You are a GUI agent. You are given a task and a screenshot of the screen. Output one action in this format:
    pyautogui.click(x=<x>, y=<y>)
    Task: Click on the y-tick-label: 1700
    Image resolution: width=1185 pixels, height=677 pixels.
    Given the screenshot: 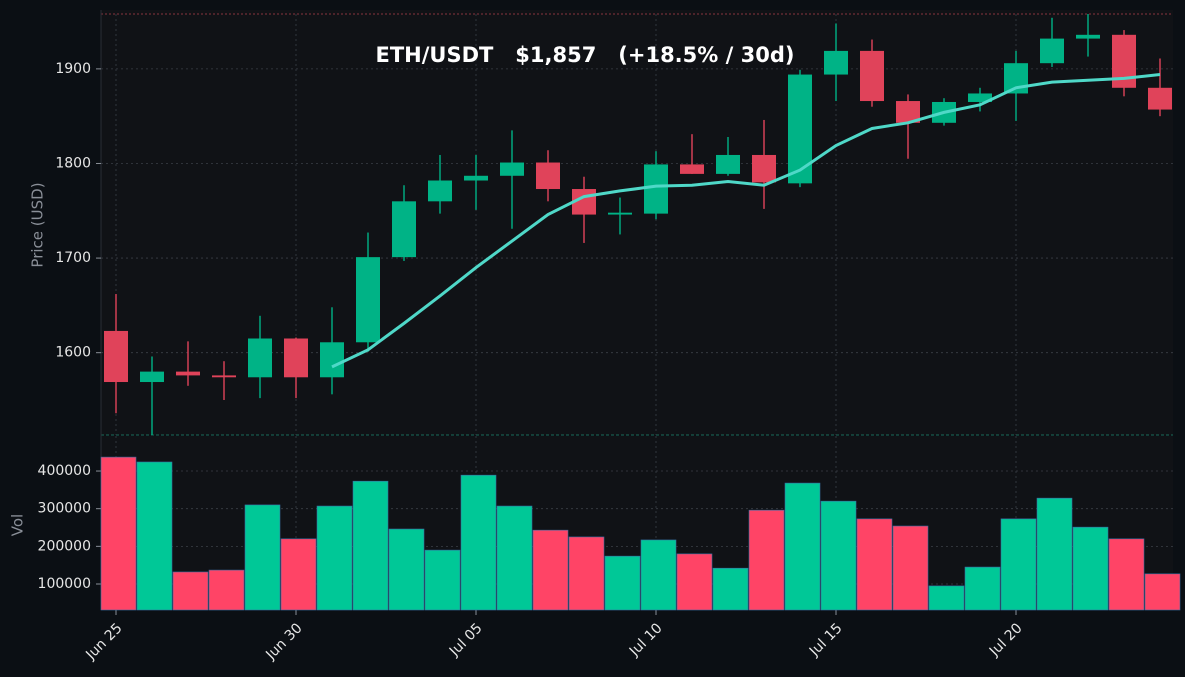 What is the action you would take?
    pyautogui.click(x=73, y=258)
    